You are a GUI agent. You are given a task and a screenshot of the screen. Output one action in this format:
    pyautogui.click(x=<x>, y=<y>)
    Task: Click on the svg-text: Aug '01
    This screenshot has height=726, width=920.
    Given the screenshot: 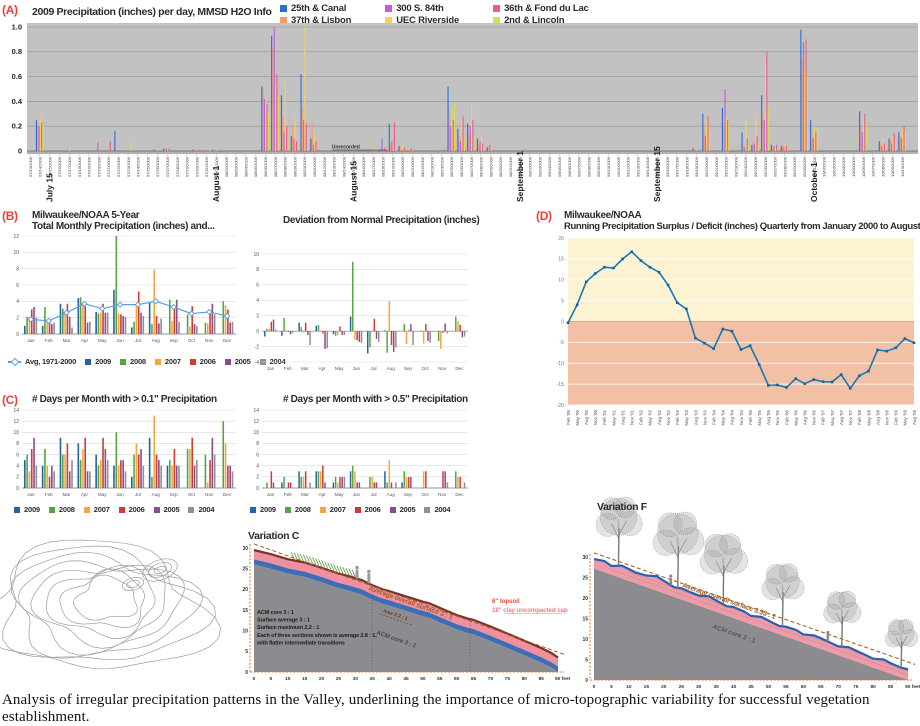 What is the action you would take?
    pyautogui.click(x=622, y=418)
    